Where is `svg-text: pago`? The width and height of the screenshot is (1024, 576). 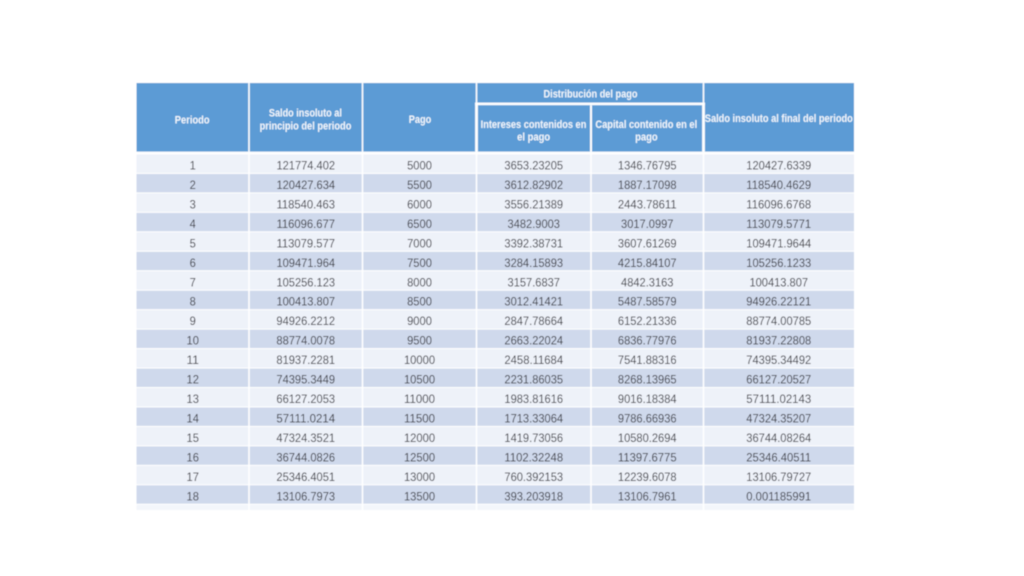 svg-text: pago is located at coordinates (646, 138).